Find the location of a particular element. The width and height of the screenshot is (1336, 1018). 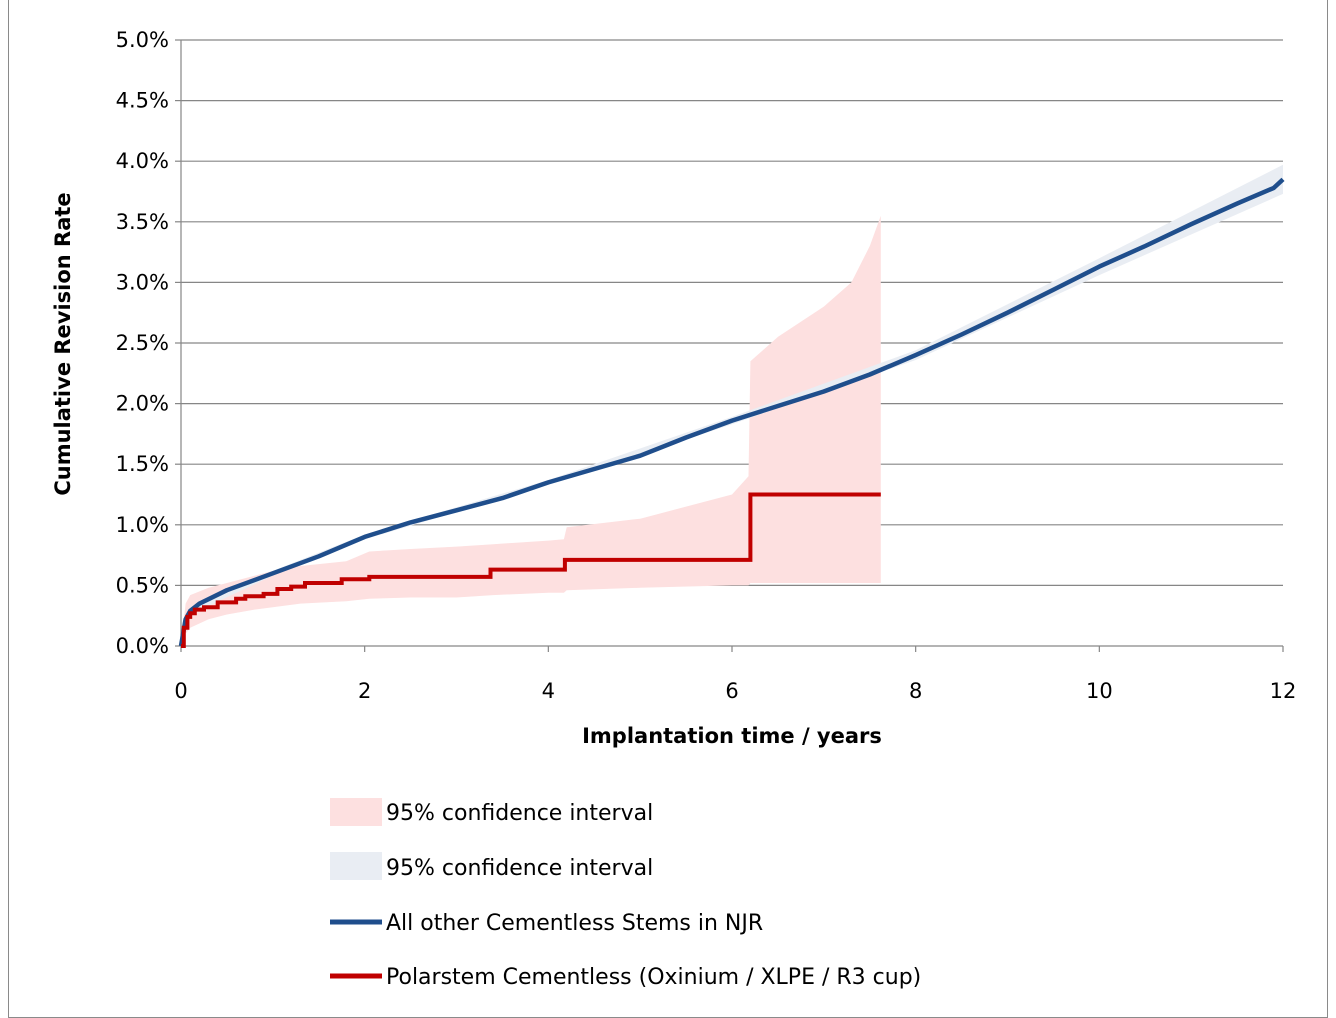

x-tick-label: 2 is located at coordinates (364, 691).